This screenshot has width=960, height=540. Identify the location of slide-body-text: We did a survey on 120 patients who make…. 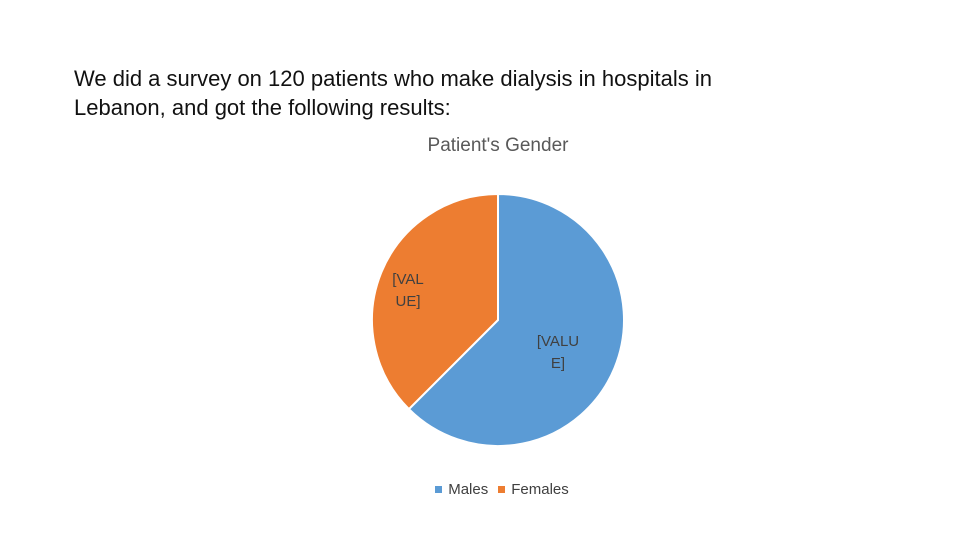
(474, 93).